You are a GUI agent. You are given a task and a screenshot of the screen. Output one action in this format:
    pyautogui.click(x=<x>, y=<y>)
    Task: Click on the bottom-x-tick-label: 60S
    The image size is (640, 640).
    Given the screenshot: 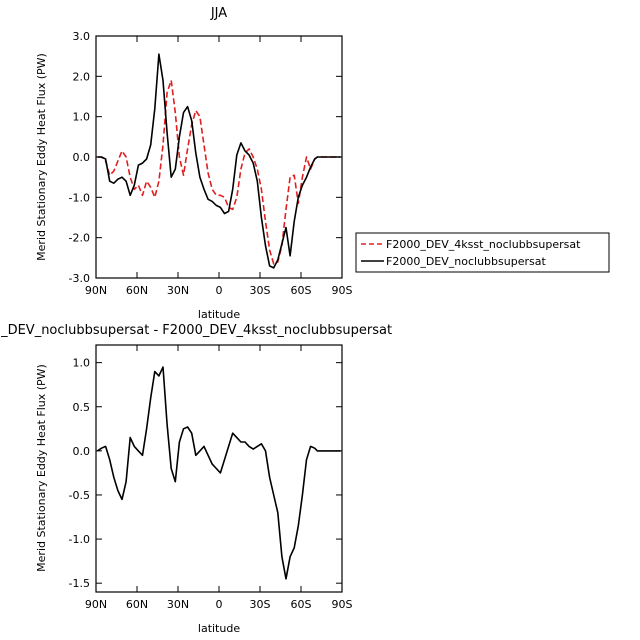 What is the action you would take?
    pyautogui.click(x=301, y=604)
    